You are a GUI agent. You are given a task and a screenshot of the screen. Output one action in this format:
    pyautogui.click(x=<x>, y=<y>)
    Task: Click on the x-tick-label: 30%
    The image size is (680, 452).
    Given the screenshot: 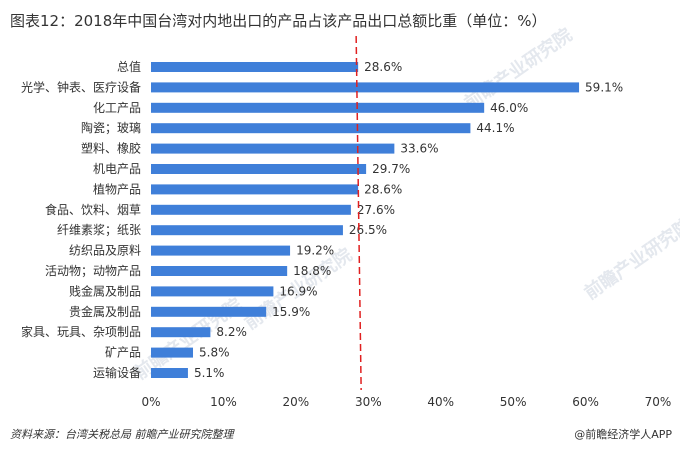 What is the action you would take?
    pyautogui.click(x=368, y=402)
    